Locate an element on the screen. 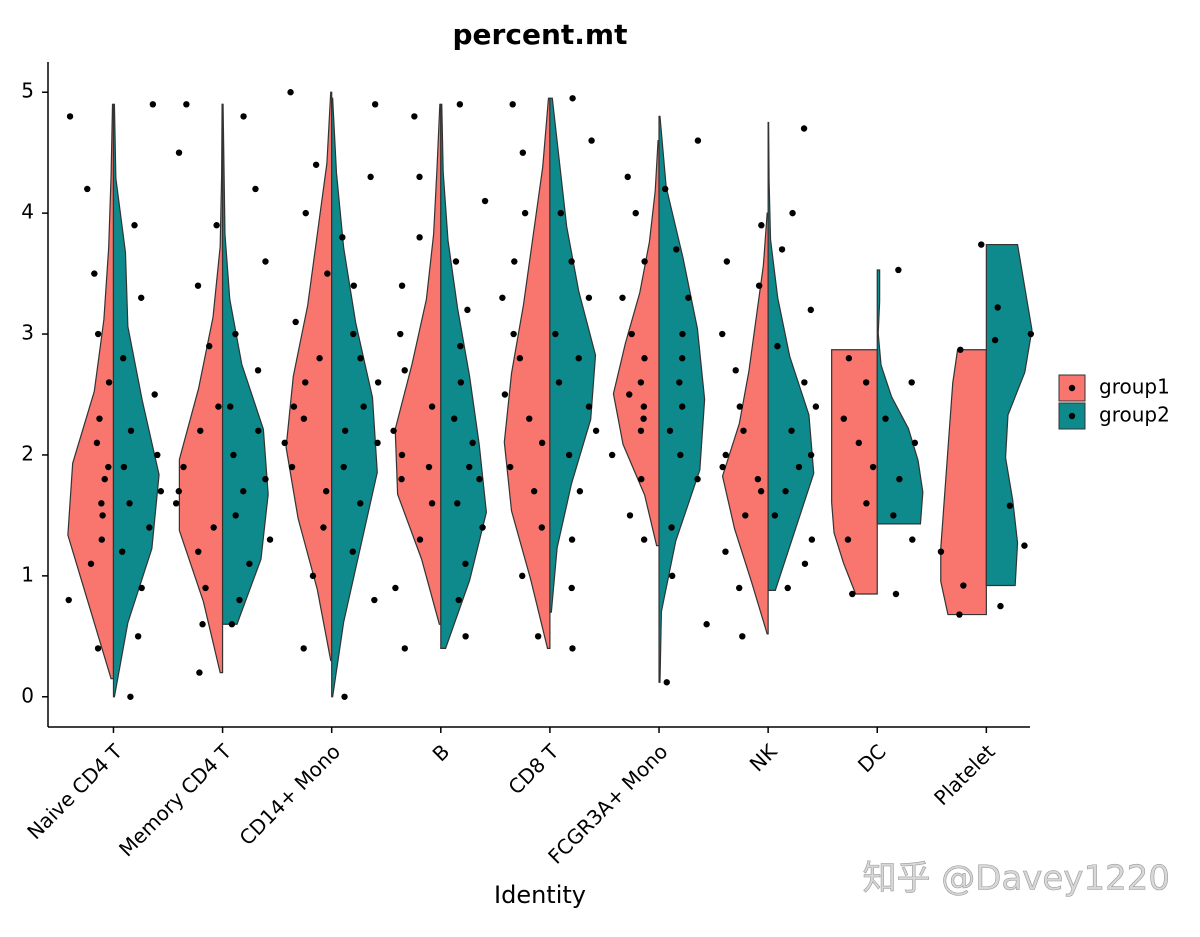  x-tick-label: NK is located at coordinates (763, 757).